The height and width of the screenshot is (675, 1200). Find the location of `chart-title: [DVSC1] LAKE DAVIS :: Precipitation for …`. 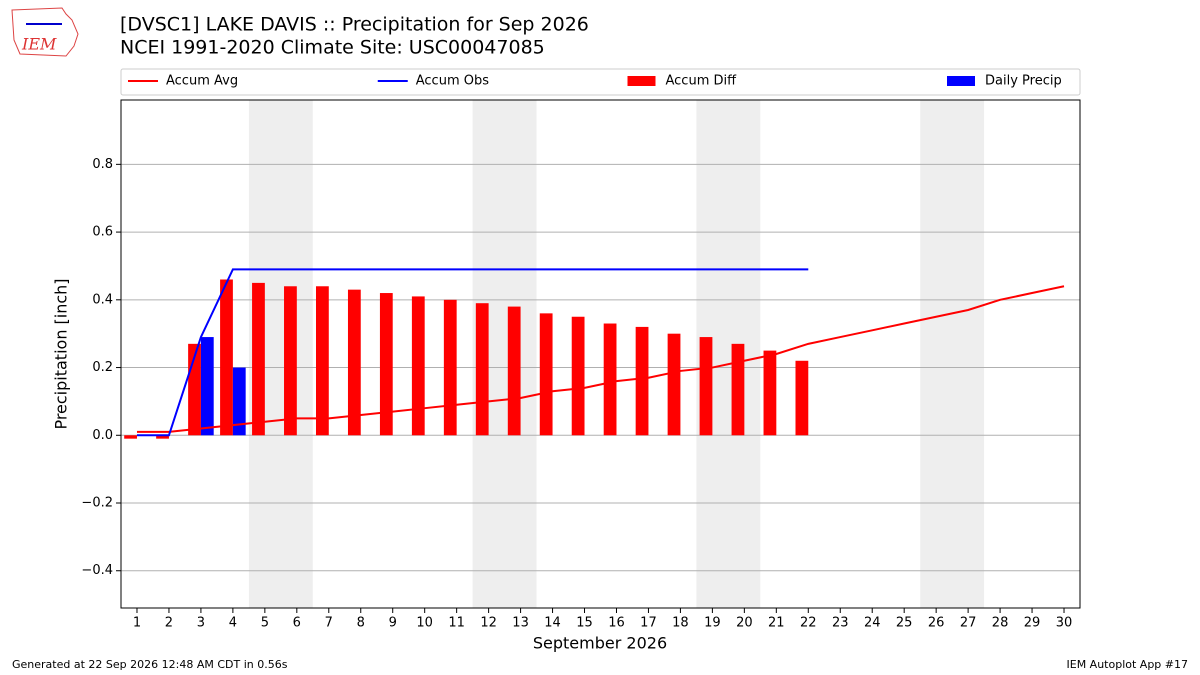

chart-title: [DVSC1] LAKE DAVIS :: Precipitation for … is located at coordinates (354, 25).